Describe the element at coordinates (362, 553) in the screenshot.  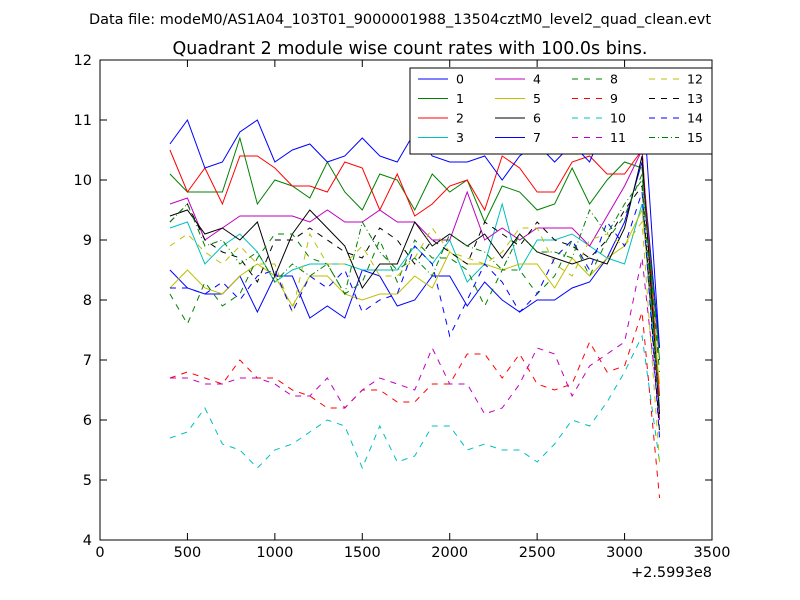
I see `x-tick-label: 1500` at that location.